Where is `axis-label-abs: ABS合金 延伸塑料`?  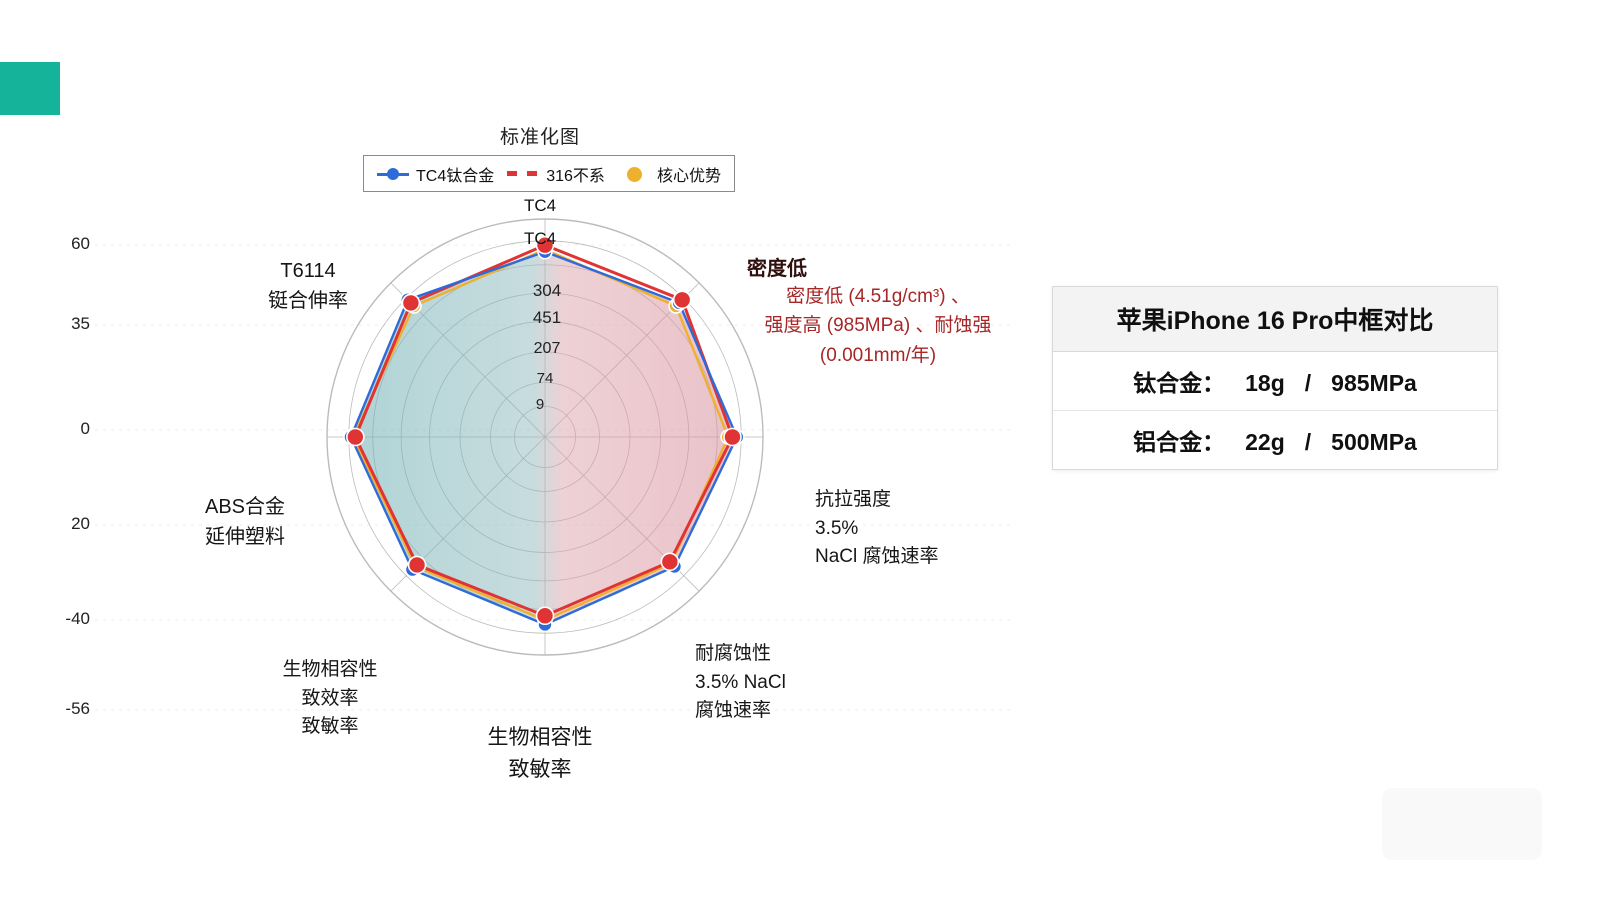
axis-label-abs: ABS合金 延伸塑料 is located at coordinates (245, 522).